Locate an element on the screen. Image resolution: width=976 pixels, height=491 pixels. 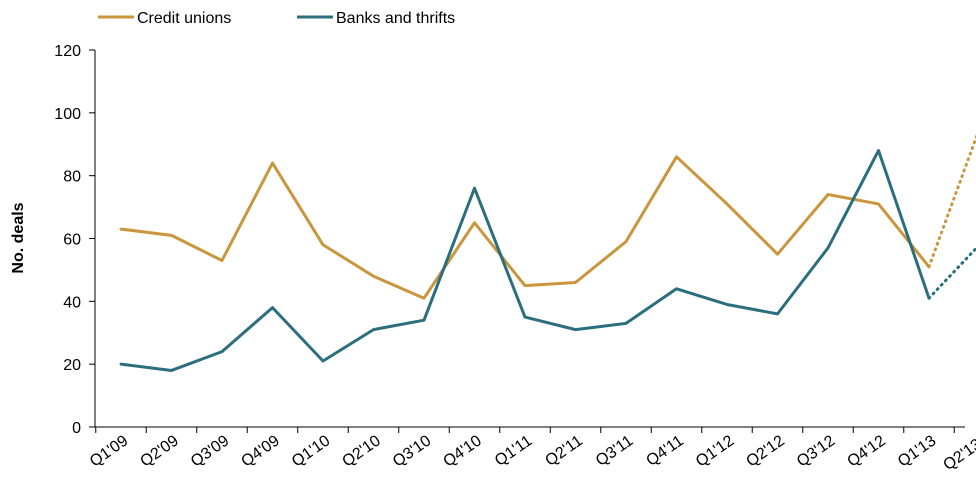
y-tick-label: 120 is located at coordinates (67, 51).